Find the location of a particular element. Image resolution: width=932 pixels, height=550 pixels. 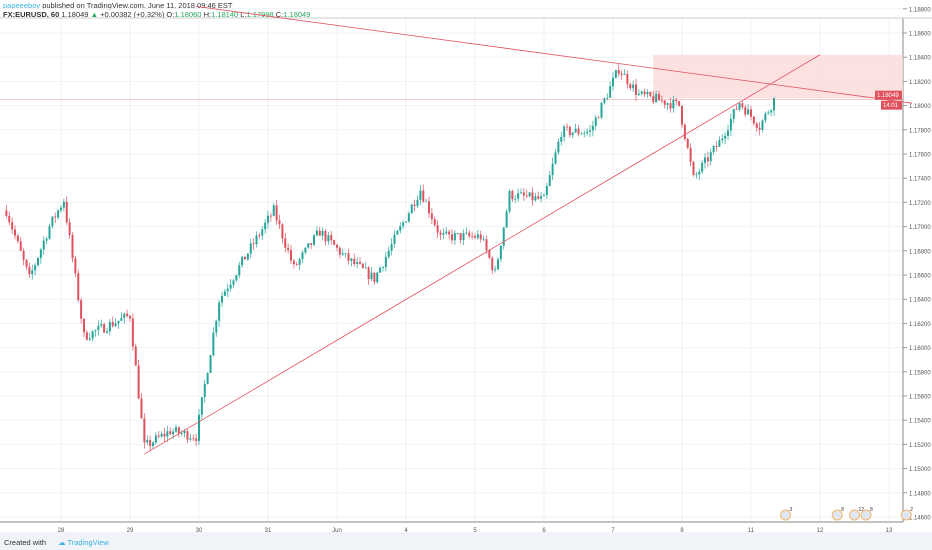

y-tick-label: 1.16200 is located at coordinates (920, 325).